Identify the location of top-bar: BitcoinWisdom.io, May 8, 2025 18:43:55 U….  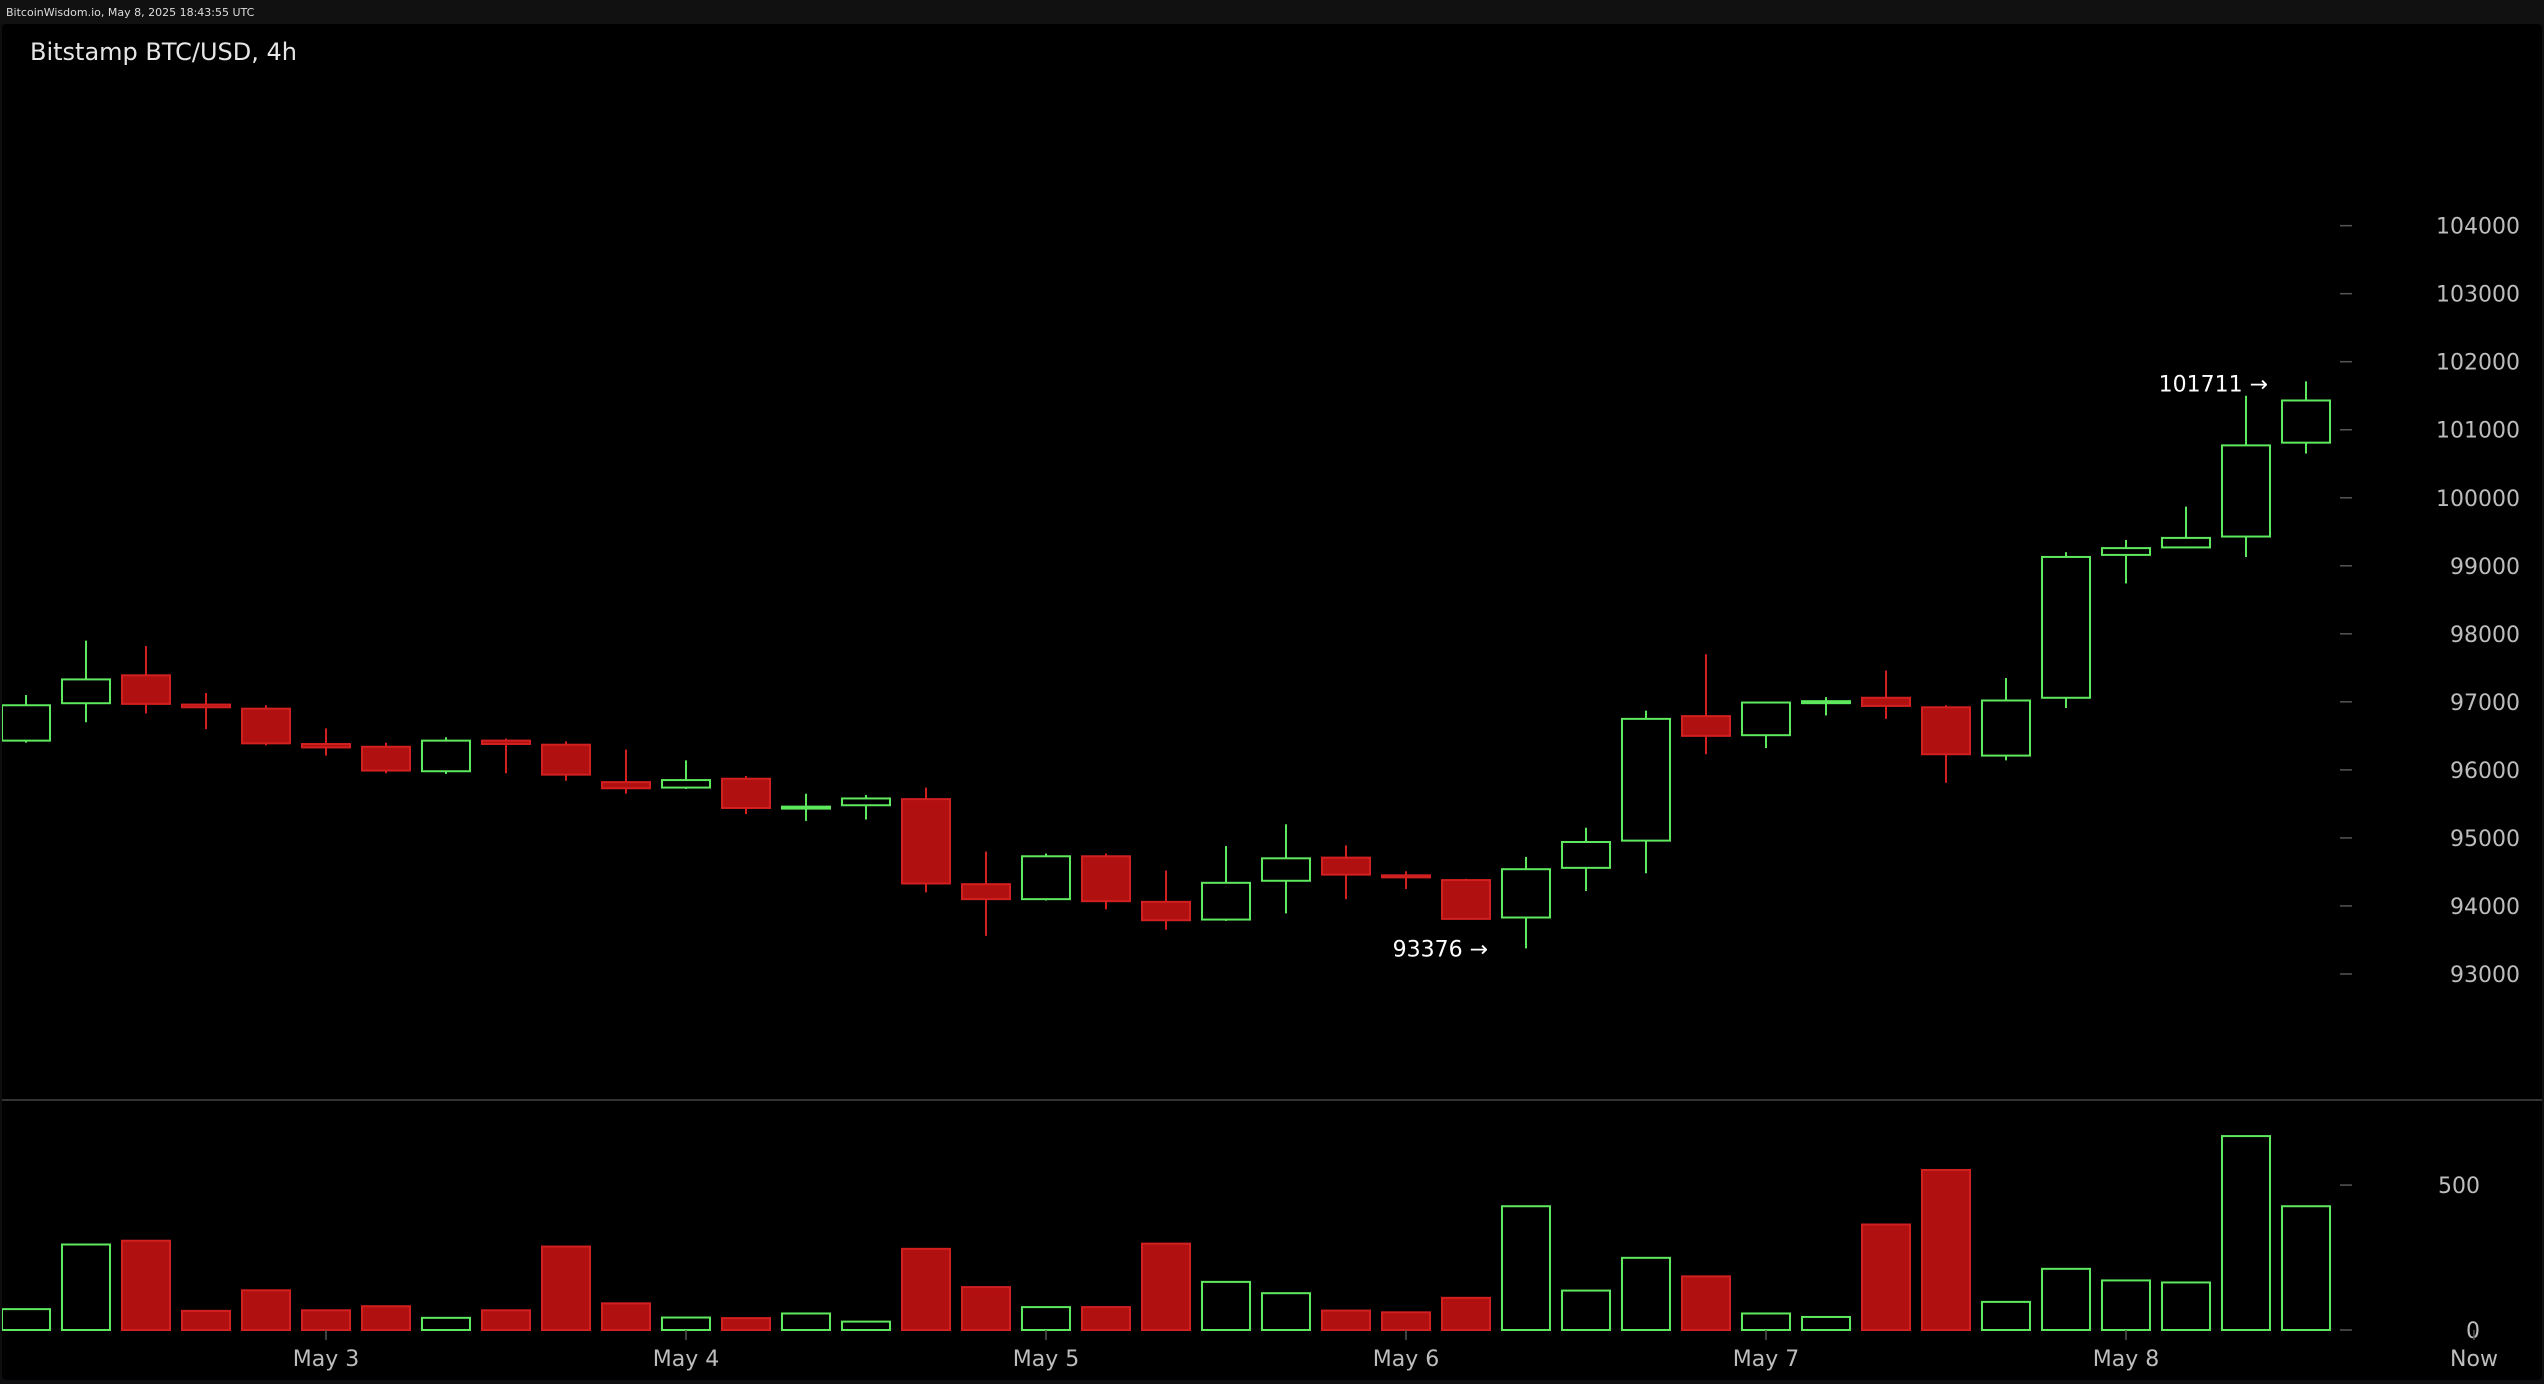
(1272, 12).